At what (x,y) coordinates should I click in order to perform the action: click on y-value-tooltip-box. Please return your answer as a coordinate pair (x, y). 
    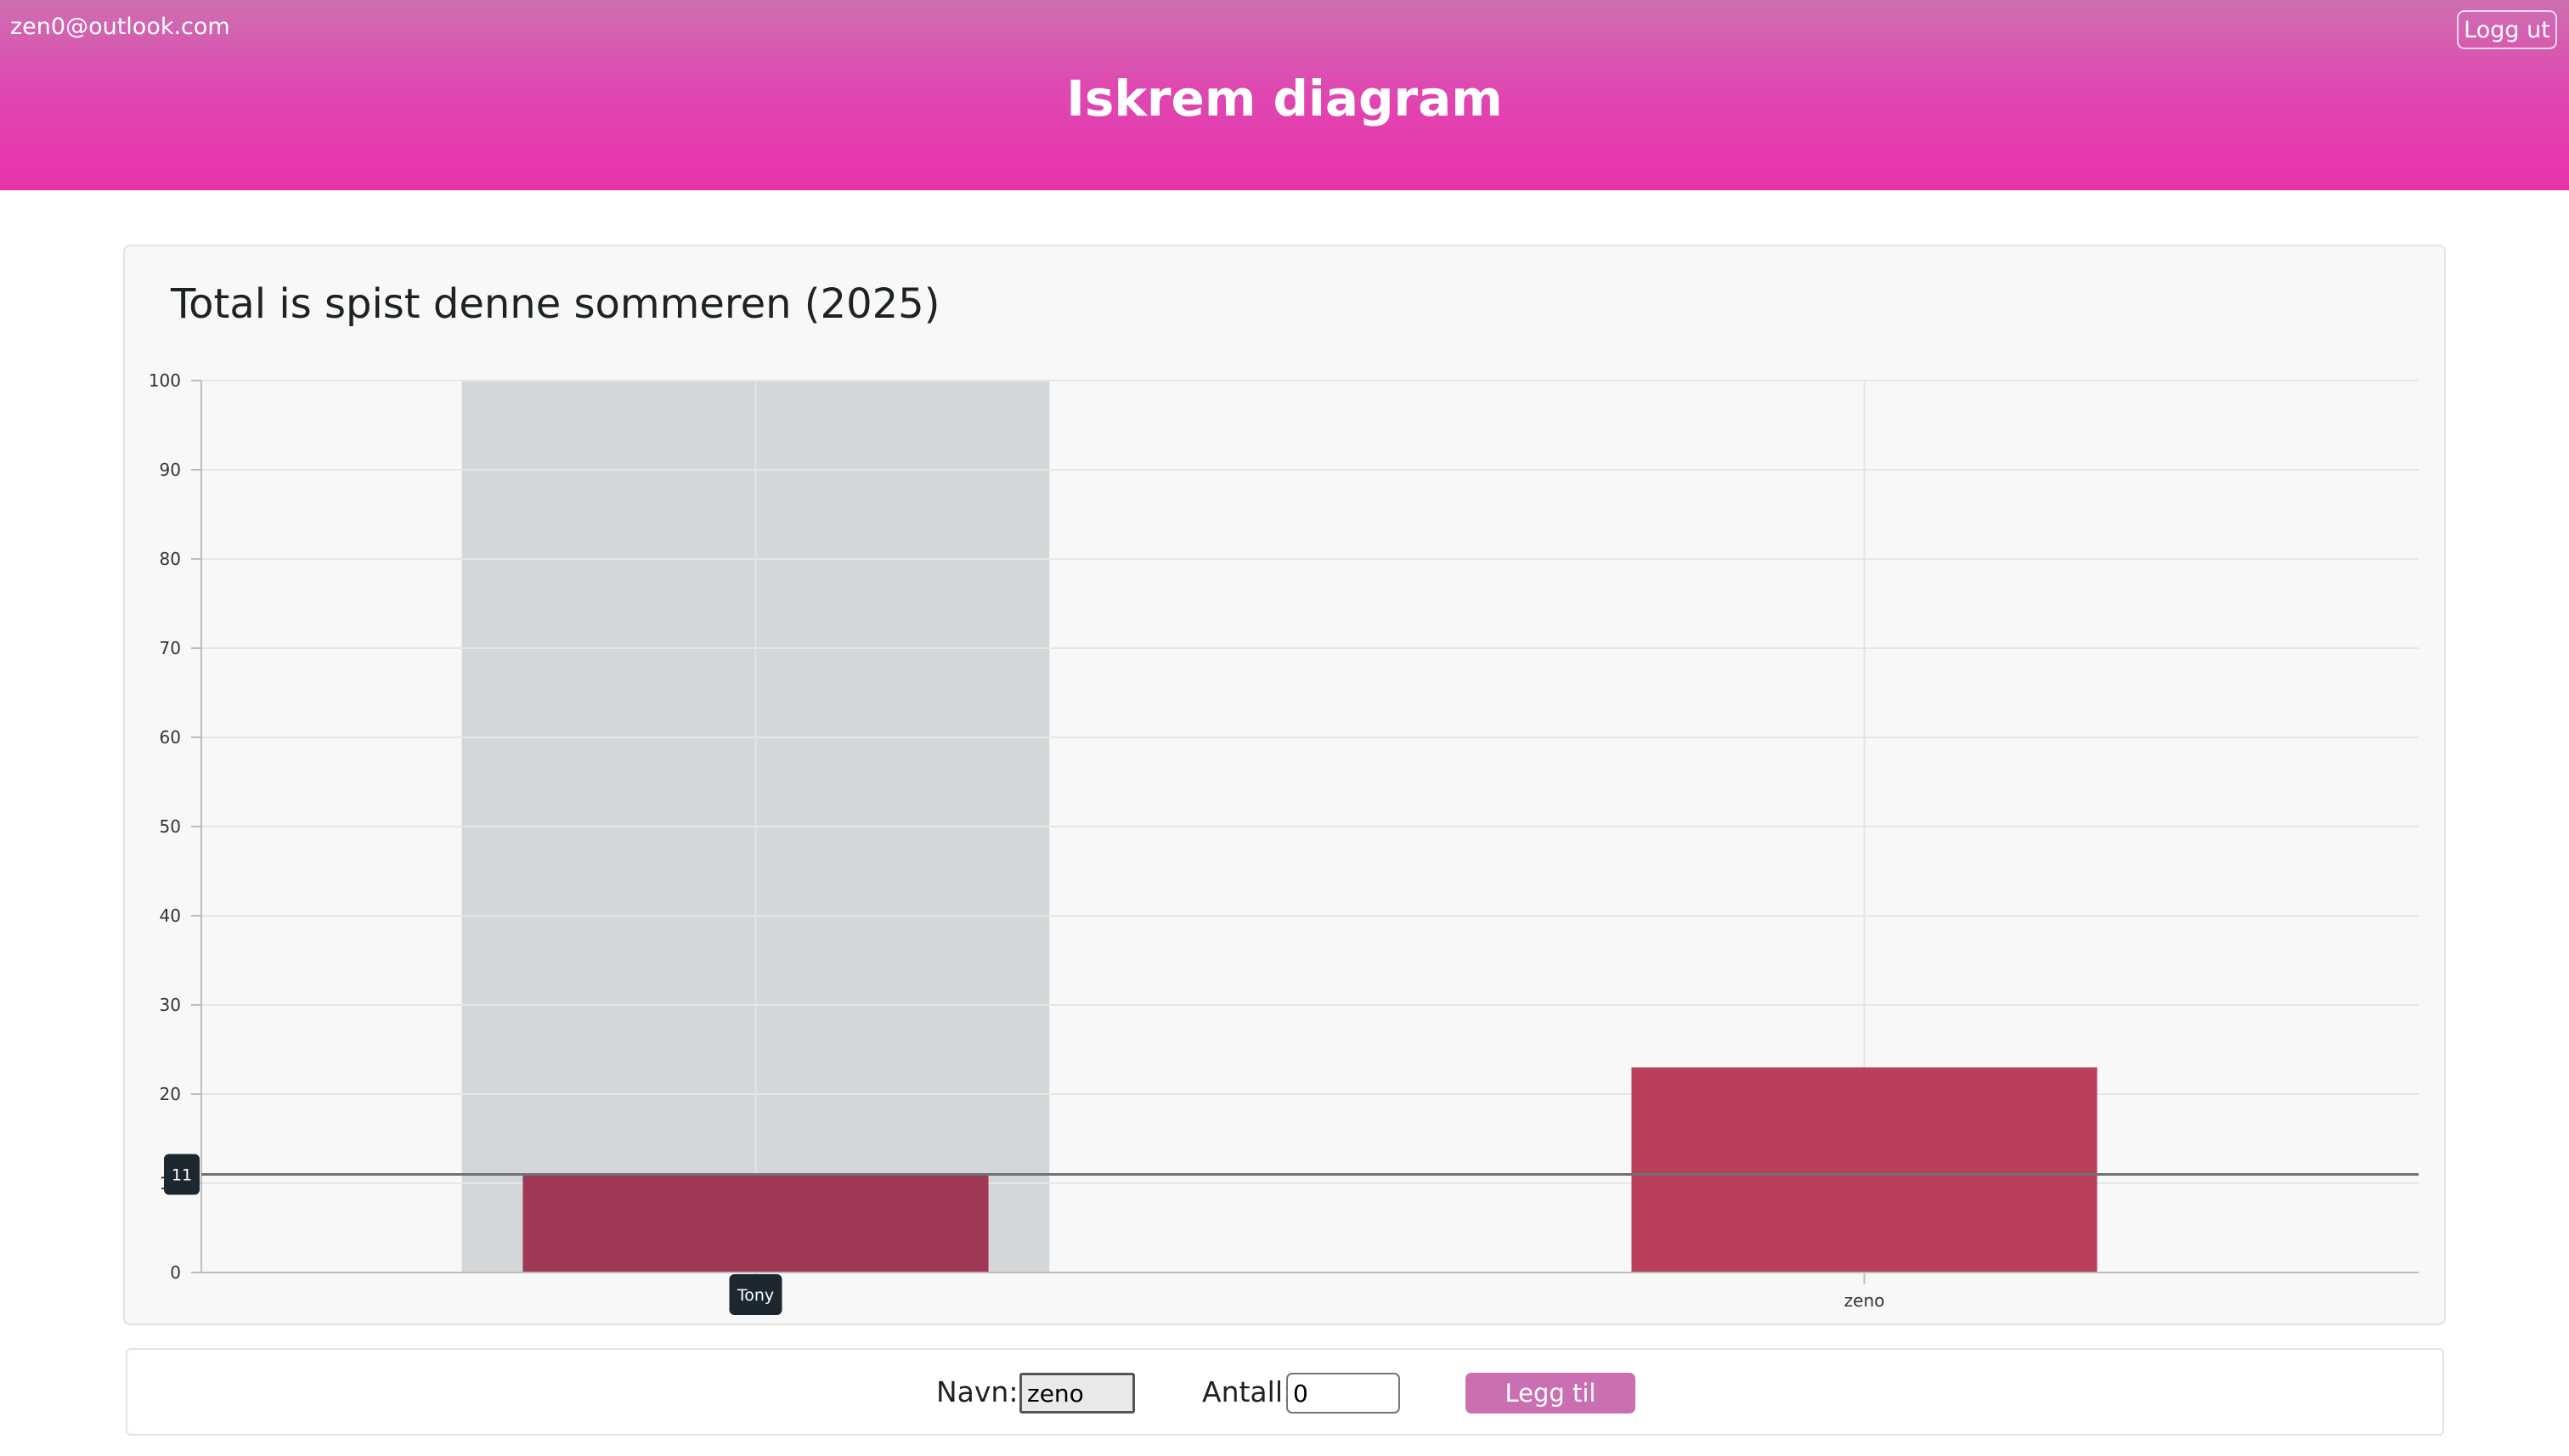
    Looking at the image, I should click on (182, 1175).